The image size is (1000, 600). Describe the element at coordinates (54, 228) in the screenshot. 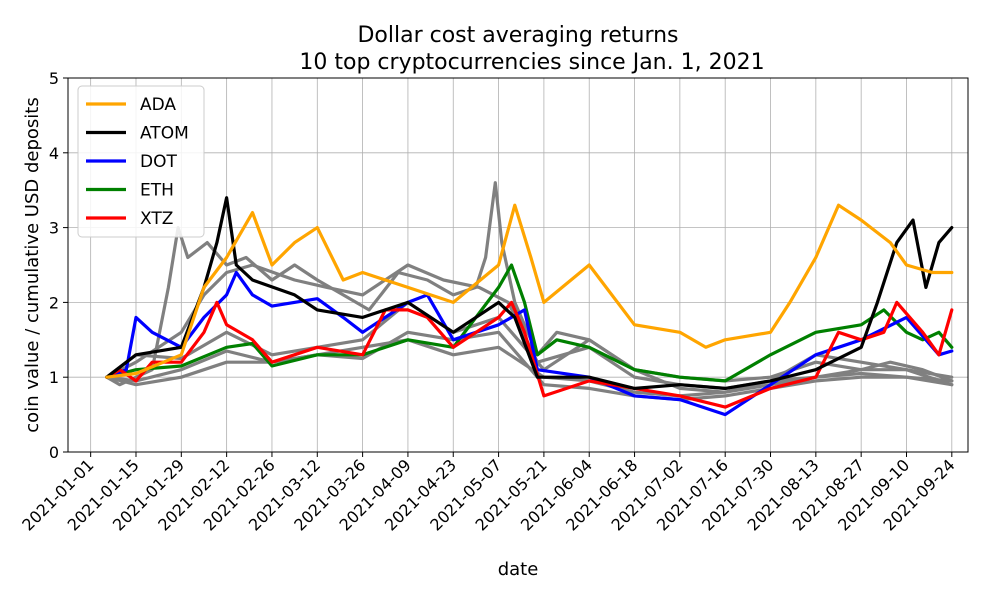

I see `y-tick-label: 3` at that location.